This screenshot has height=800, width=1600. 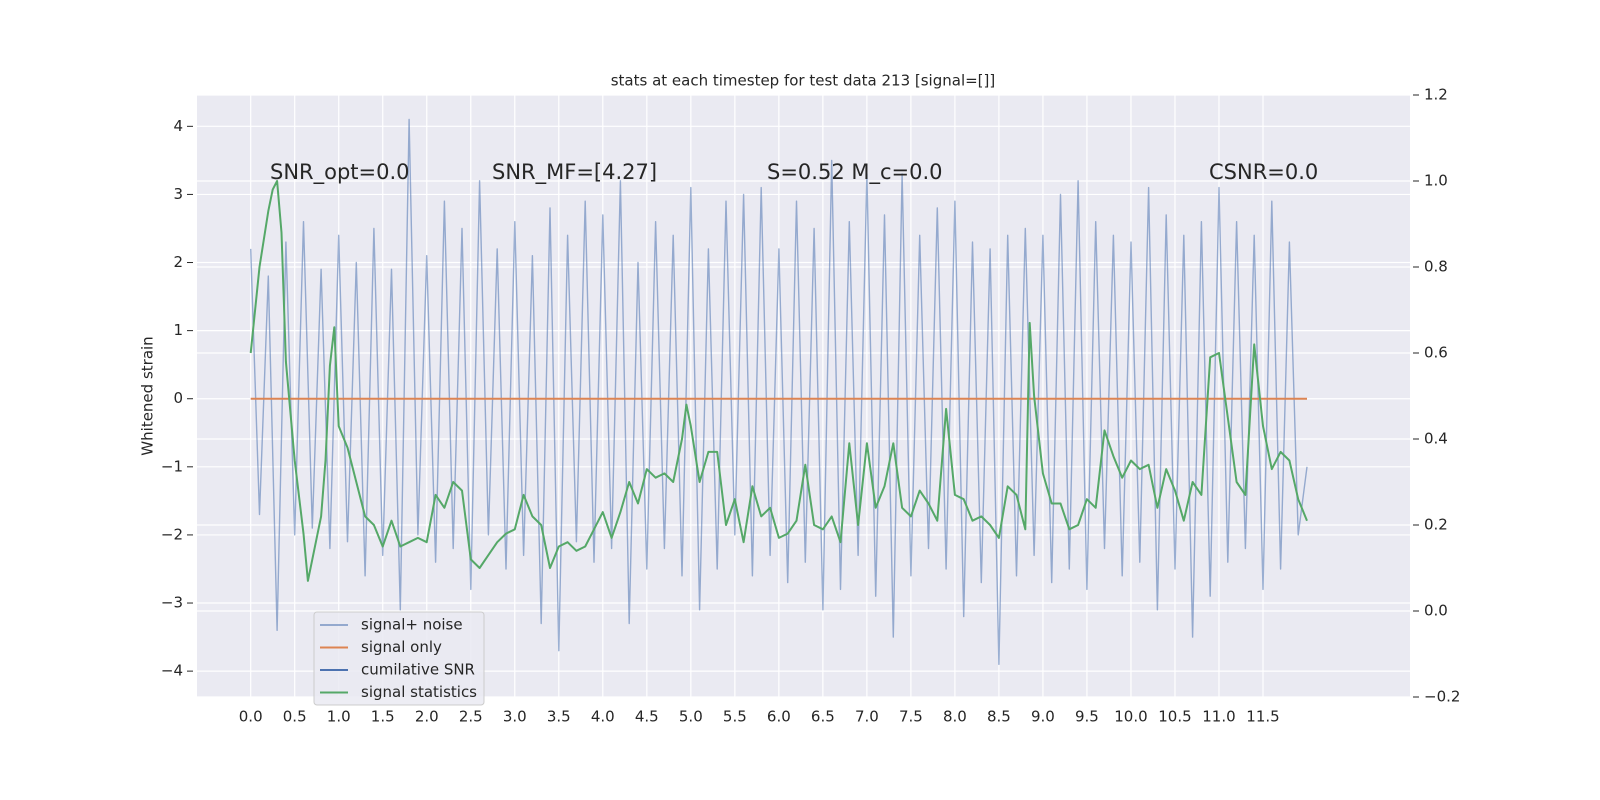 What do you see at coordinates (1442, 697) in the screenshot?
I see `y2-tick-label: −0.2` at bounding box center [1442, 697].